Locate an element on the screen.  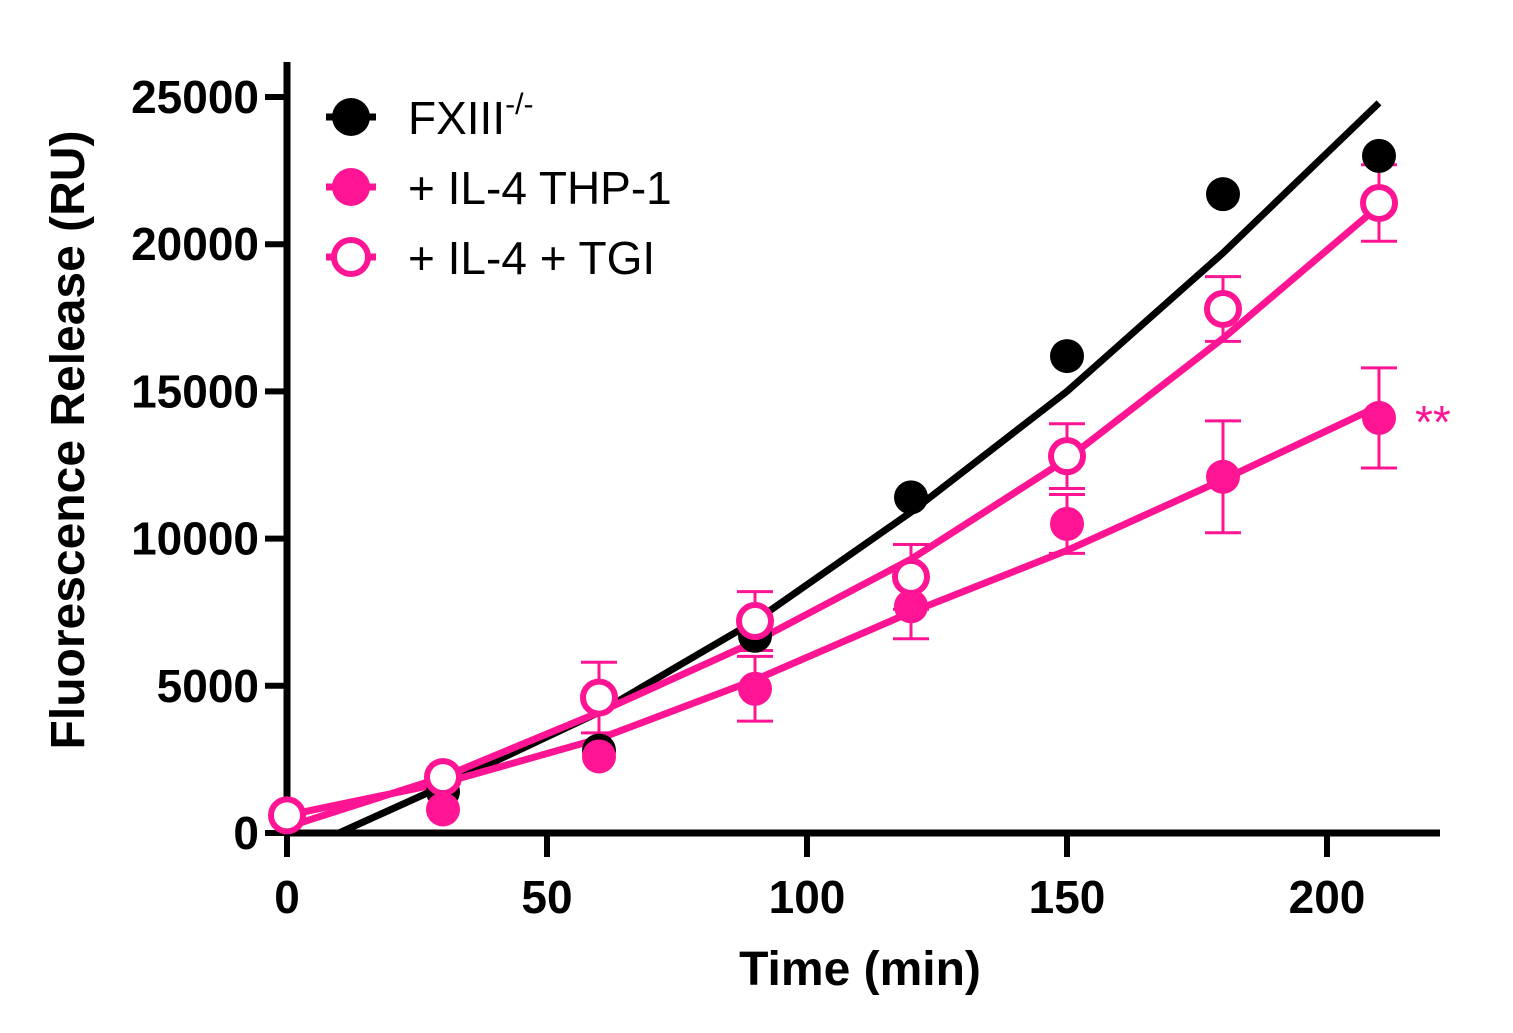
y-axis-title: Fluorescence Release (RU) is located at coordinates (68, 440).